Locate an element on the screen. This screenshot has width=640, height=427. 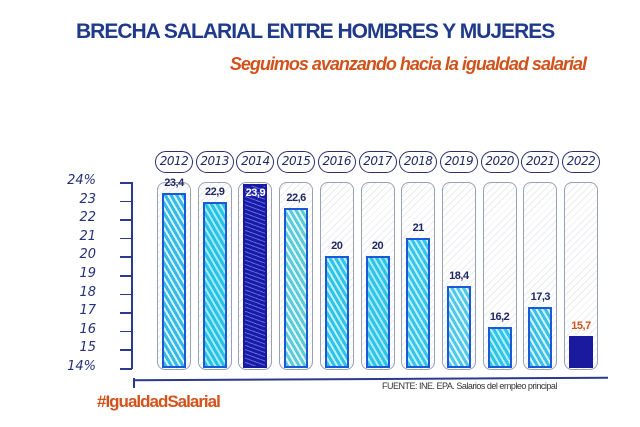
year-label-2022: 2022 is located at coordinates (581, 162).